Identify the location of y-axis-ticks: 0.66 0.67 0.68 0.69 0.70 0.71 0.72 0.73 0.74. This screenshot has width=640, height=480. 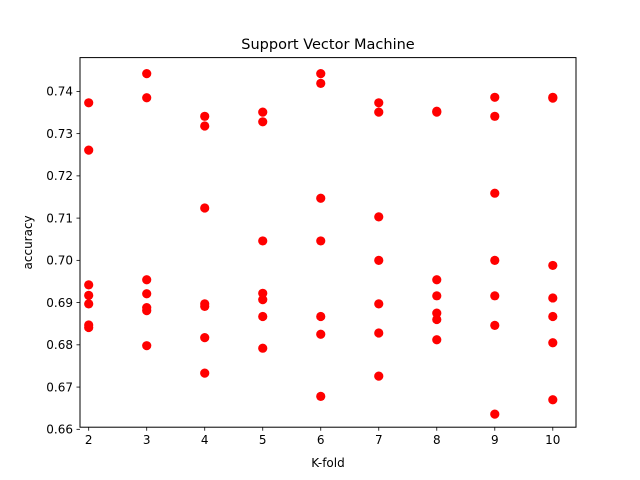
(63, 261).